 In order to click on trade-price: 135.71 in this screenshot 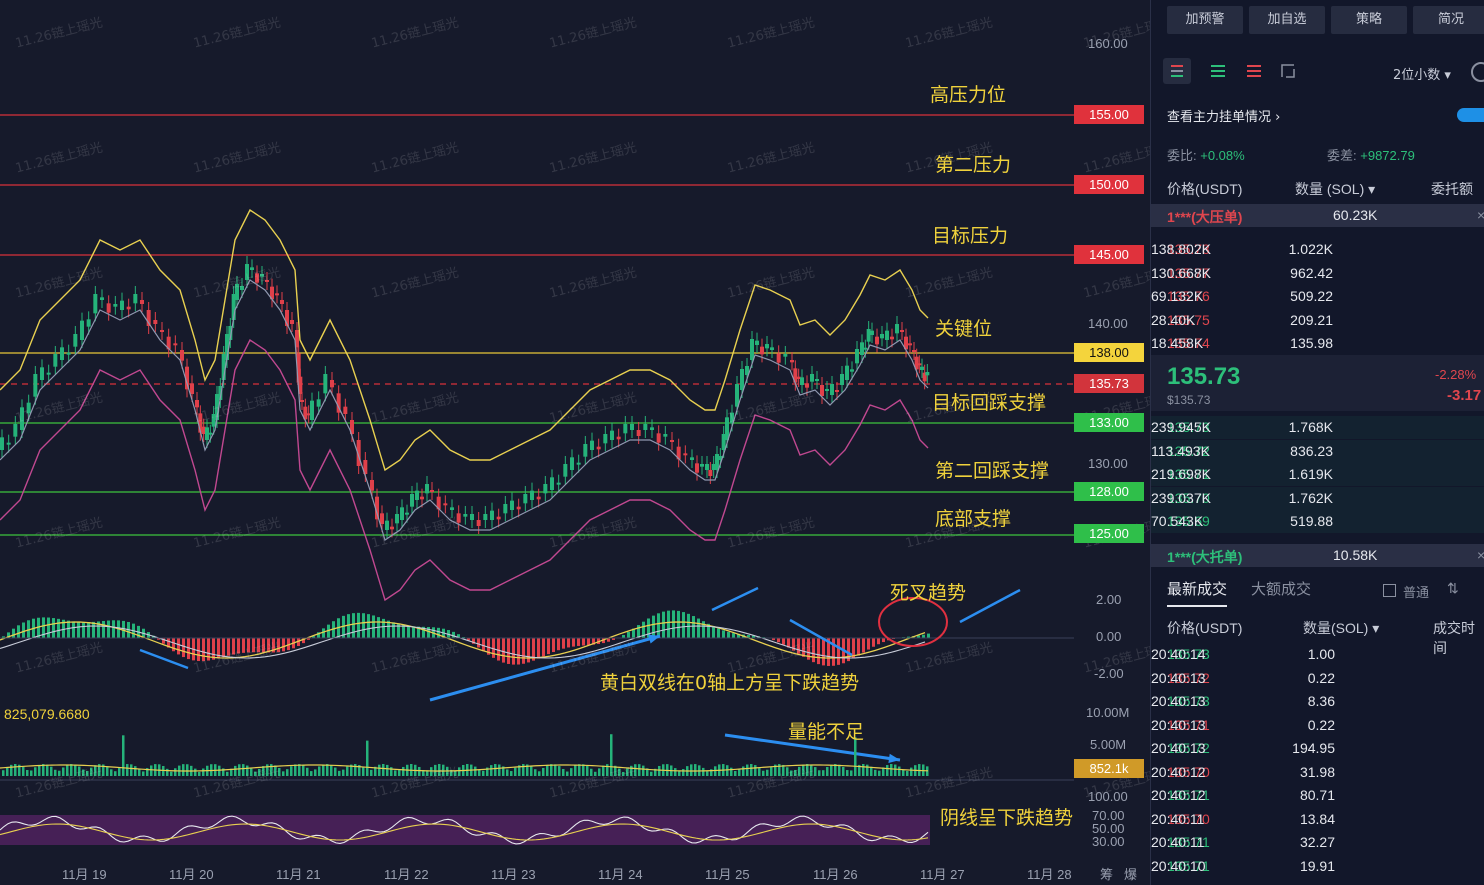, I will do `click(1188, 795)`.